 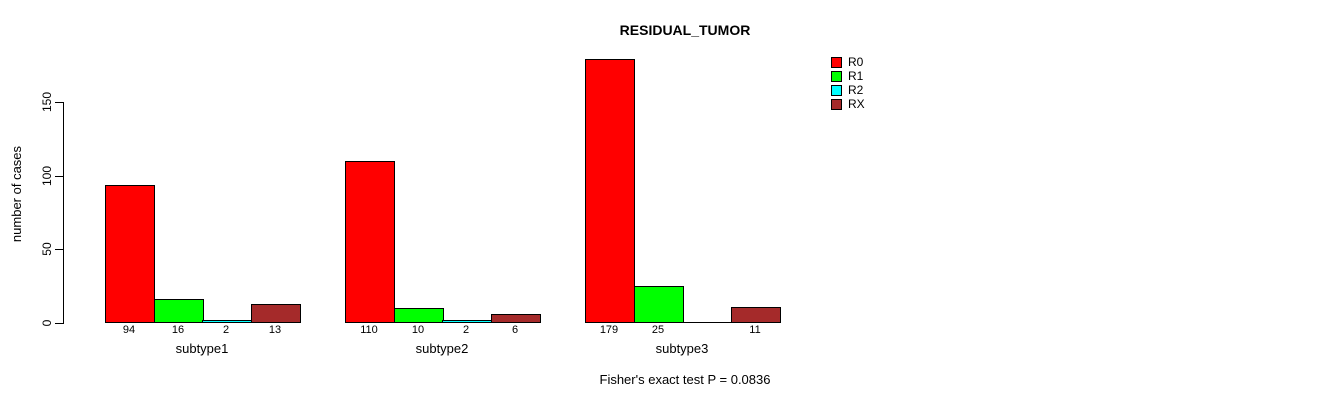 What do you see at coordinates (685, 379) in the screenshot?
I see `annotation-fisher-test: Fisher's exact test P = 0.0836` at bounding box center [685, 379].